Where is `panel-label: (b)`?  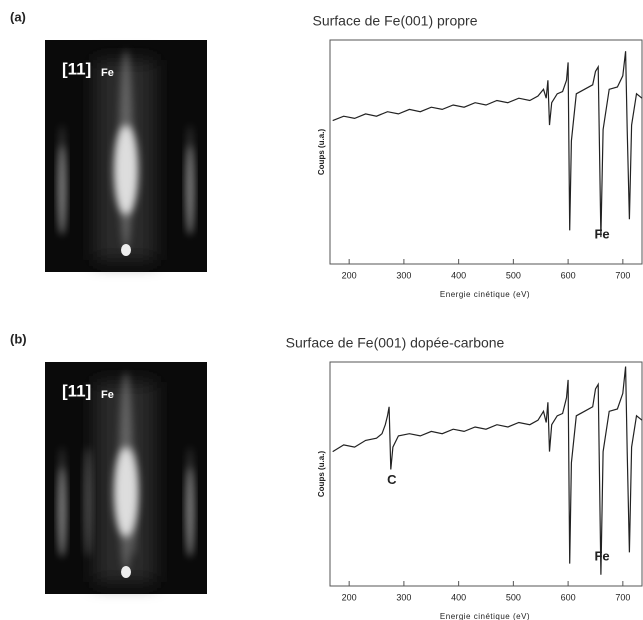
panel-label: (b) is located at coordinates (18, 338).